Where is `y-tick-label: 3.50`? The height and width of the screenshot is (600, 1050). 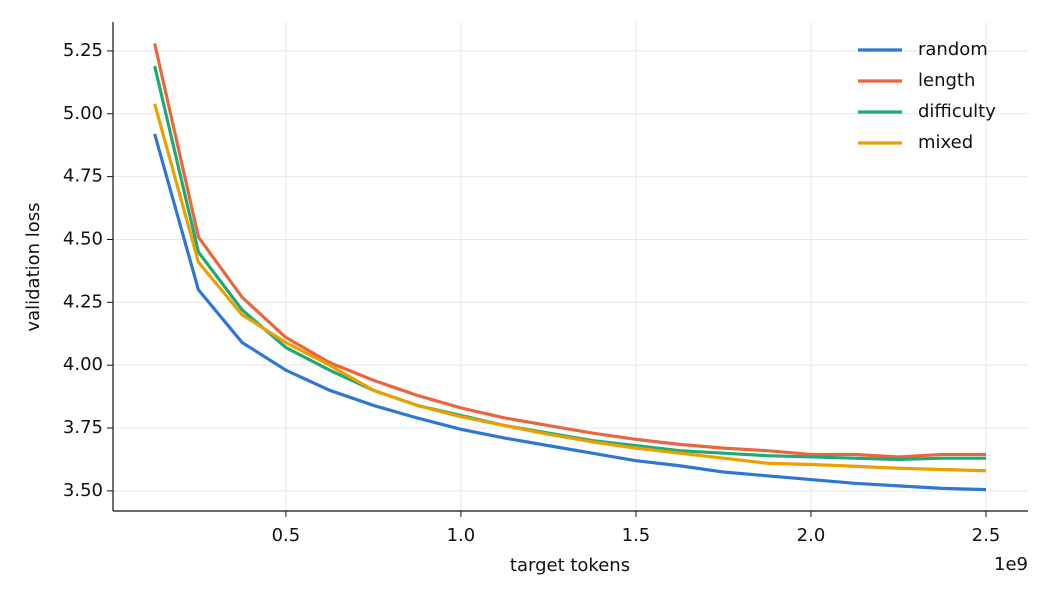 y-tick-label: 3.50 is located at coordinates (83, 490).